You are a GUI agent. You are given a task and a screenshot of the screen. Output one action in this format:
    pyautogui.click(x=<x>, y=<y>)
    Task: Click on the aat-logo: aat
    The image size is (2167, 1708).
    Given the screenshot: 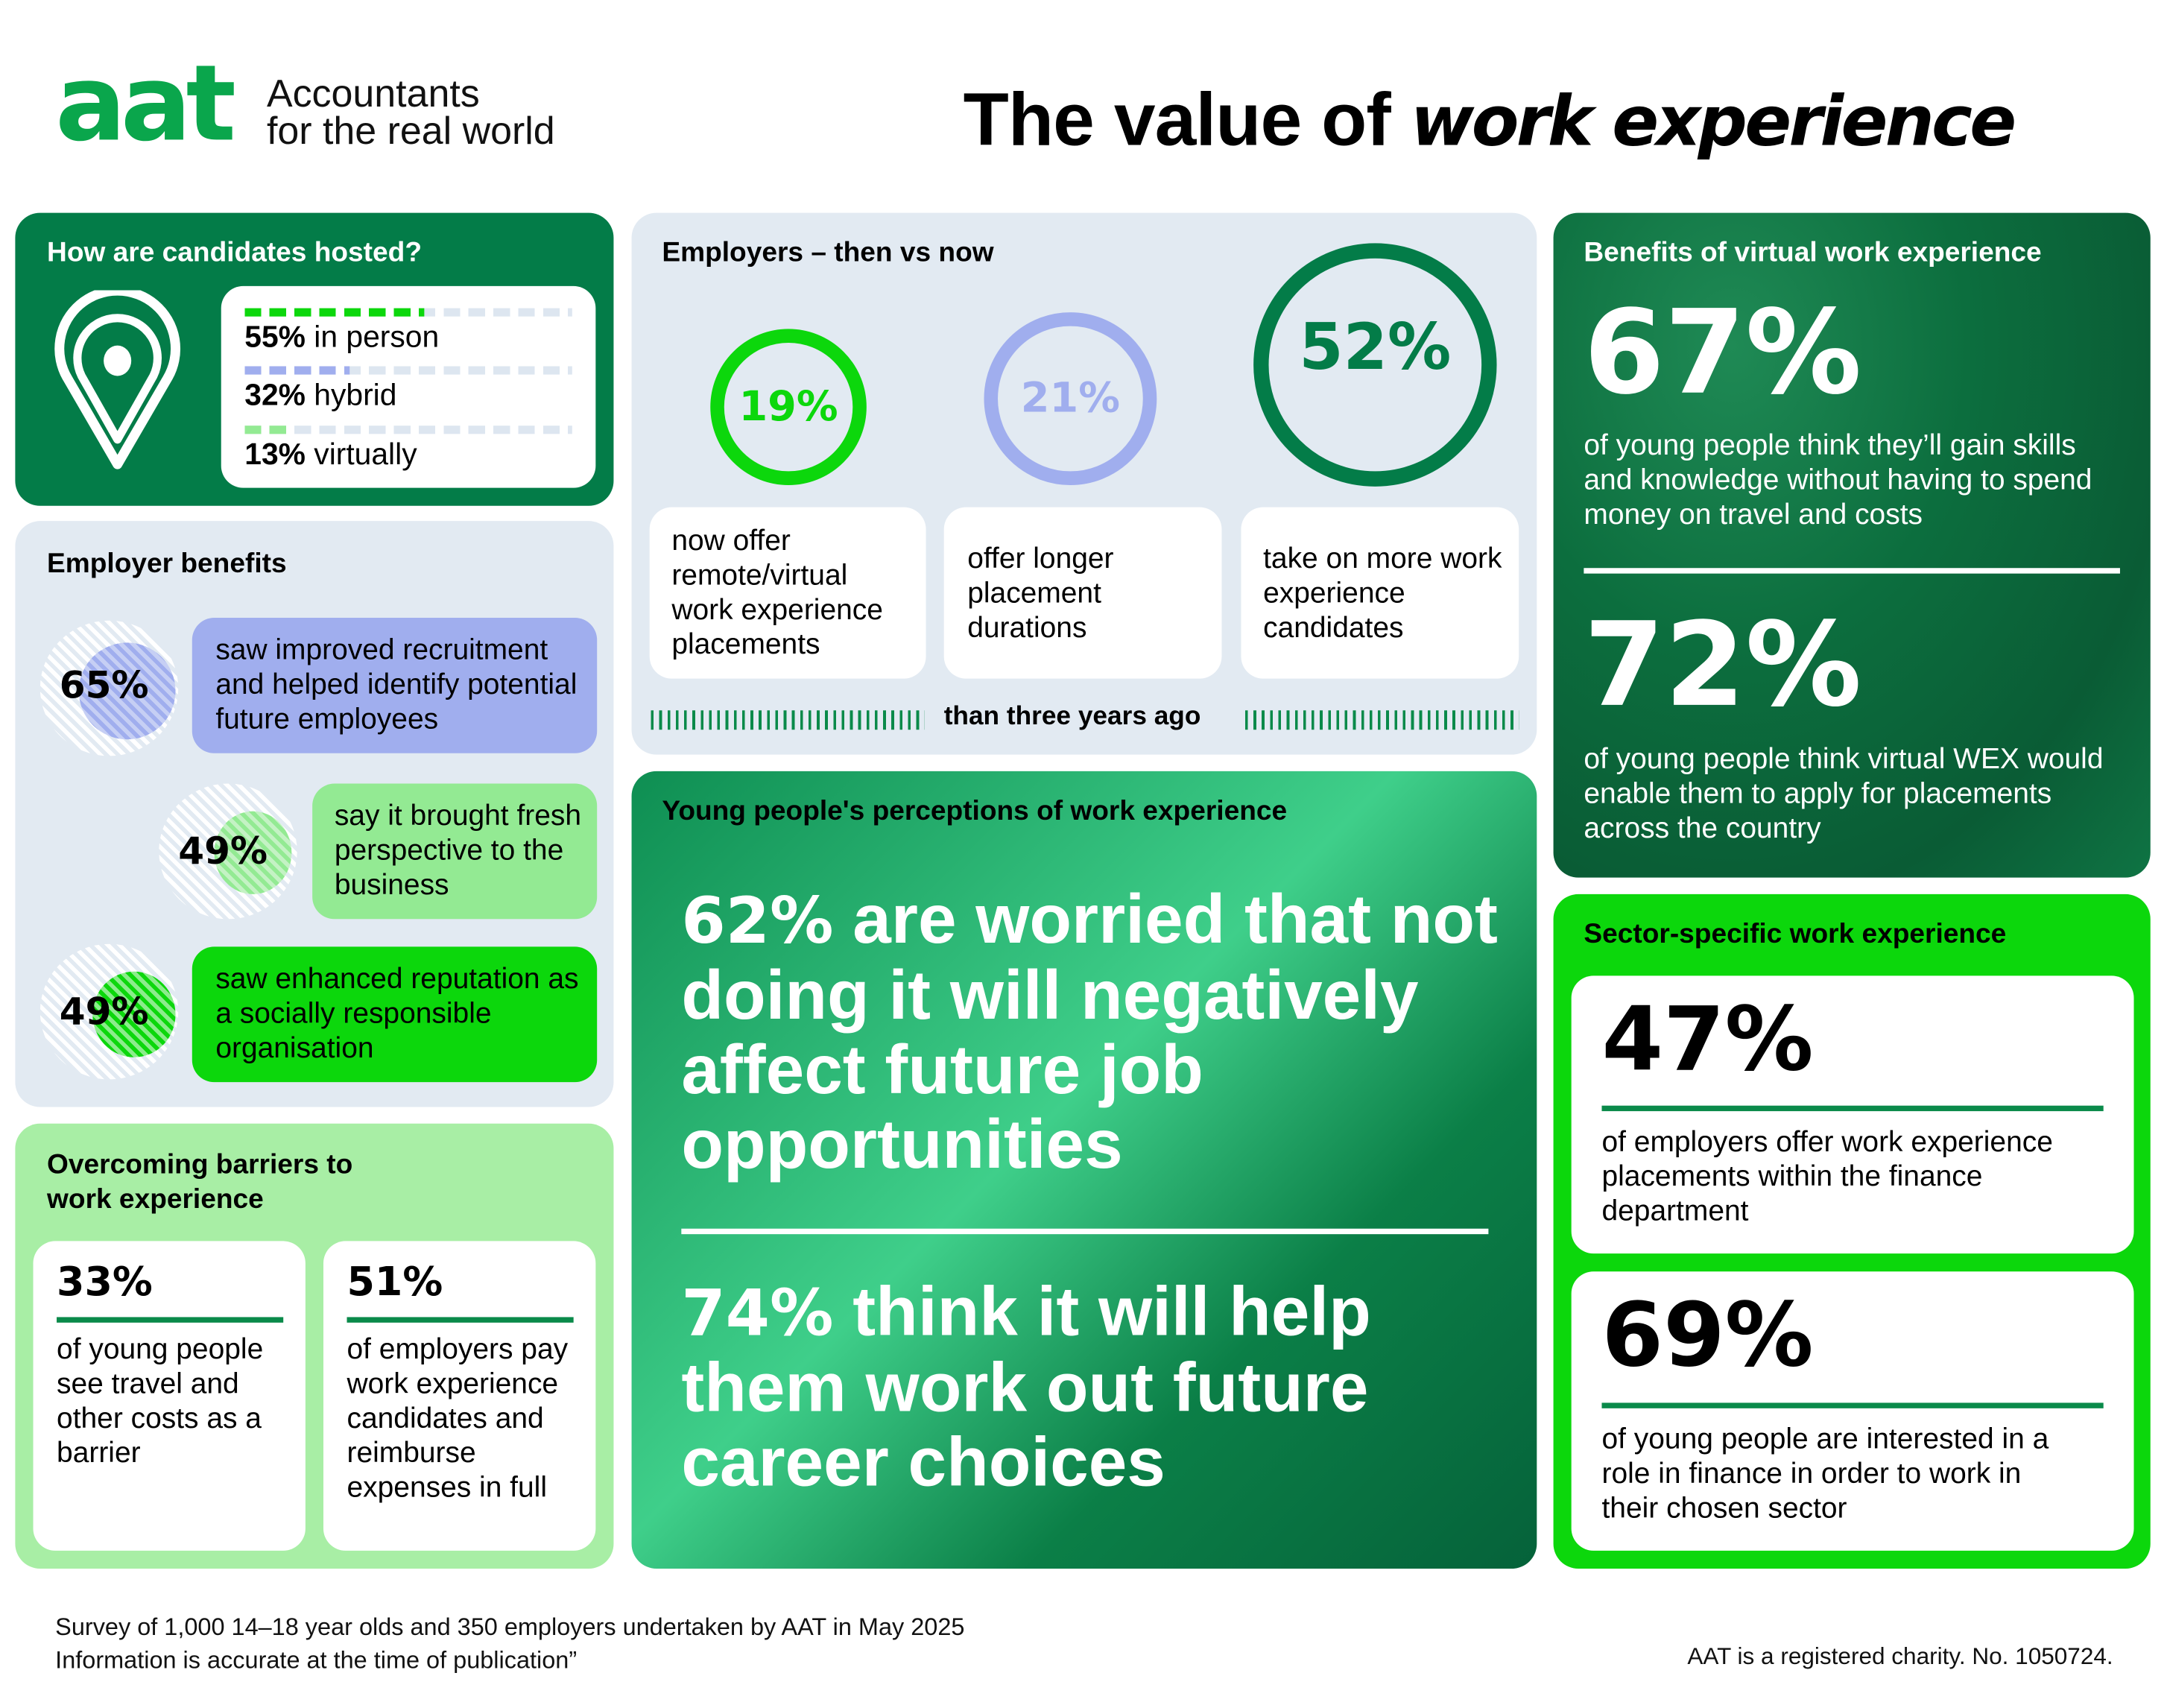 What is the action you would take?
    pyautogui.click(x=145, y=103)
    